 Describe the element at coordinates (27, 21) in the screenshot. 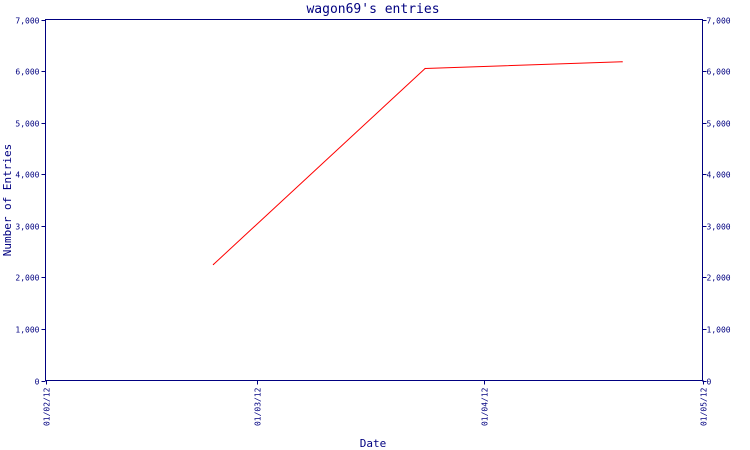

I see `y-tick-label-left: 7,000` at that location.